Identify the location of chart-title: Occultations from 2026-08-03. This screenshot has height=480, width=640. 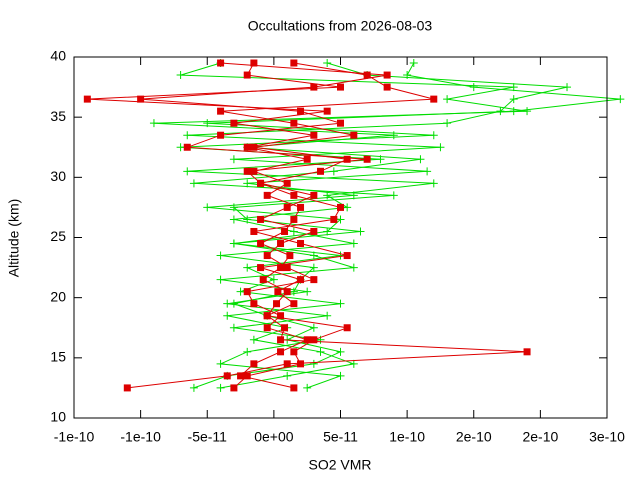
(340, 26).